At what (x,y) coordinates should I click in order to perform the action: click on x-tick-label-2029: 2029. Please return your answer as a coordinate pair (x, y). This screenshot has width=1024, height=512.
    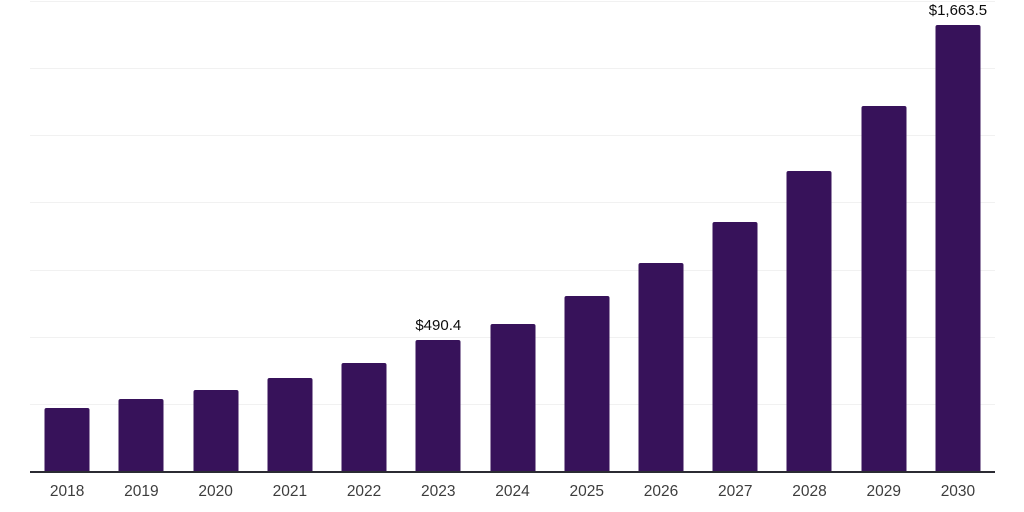
    Looking at the image, I should click on (883, 491).